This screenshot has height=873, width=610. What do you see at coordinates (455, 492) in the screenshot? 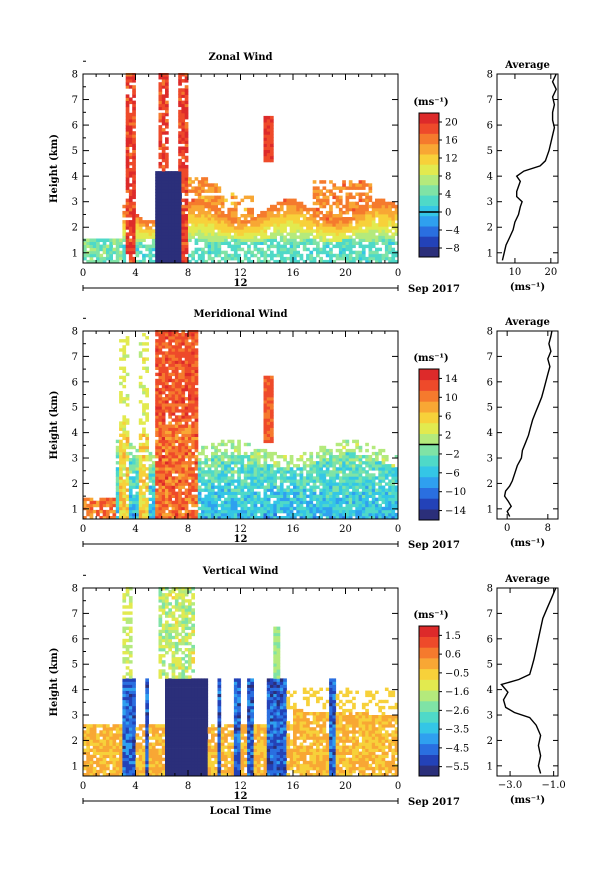
I see `colorbar-tick-label: −10` at bounding box center [455, 492].